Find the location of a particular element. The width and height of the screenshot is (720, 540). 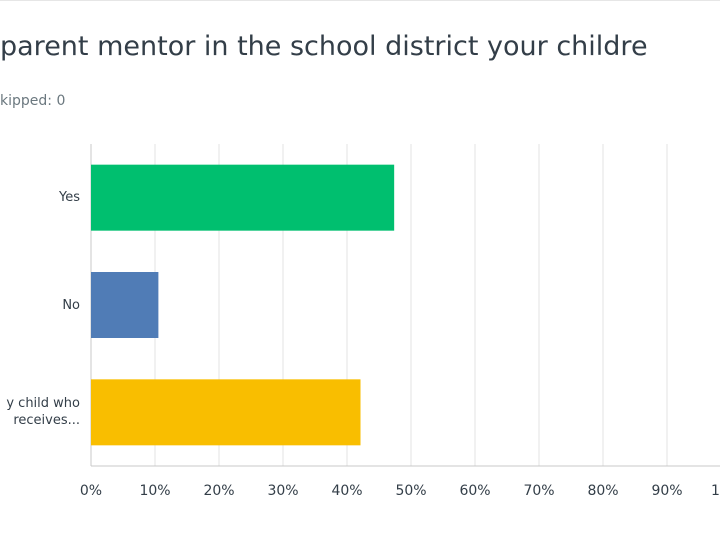

x-tick-label: 60% is located at coordinates (475, 491).